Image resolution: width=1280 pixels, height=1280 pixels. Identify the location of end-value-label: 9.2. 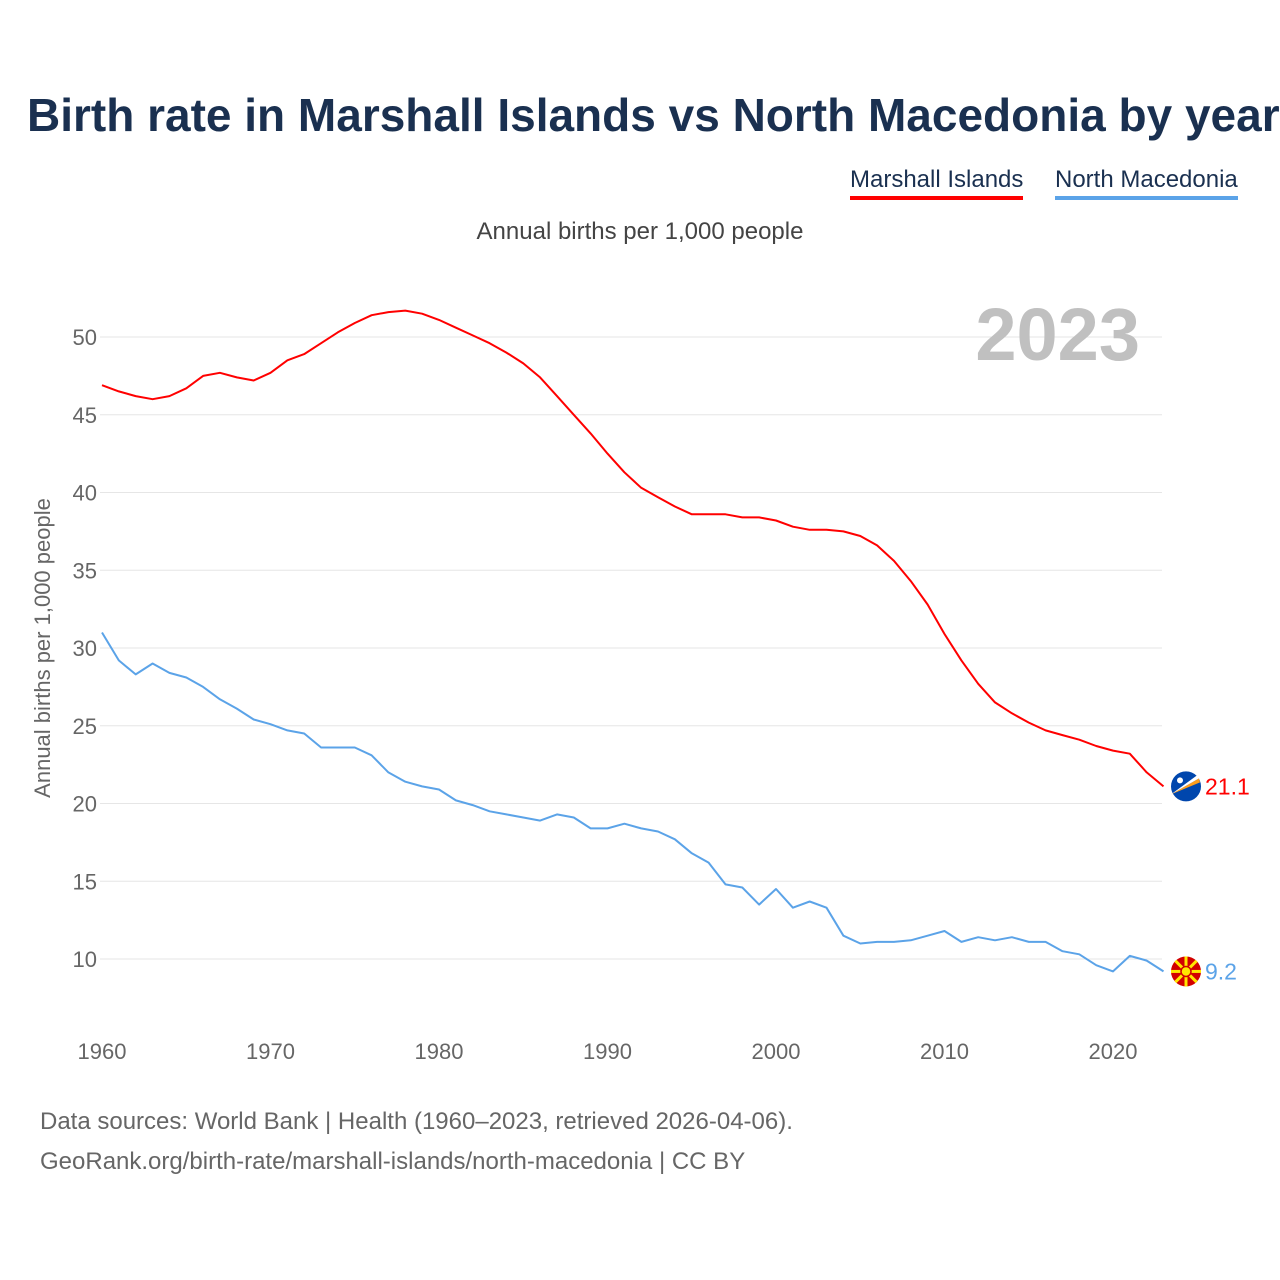
(1221, 971).